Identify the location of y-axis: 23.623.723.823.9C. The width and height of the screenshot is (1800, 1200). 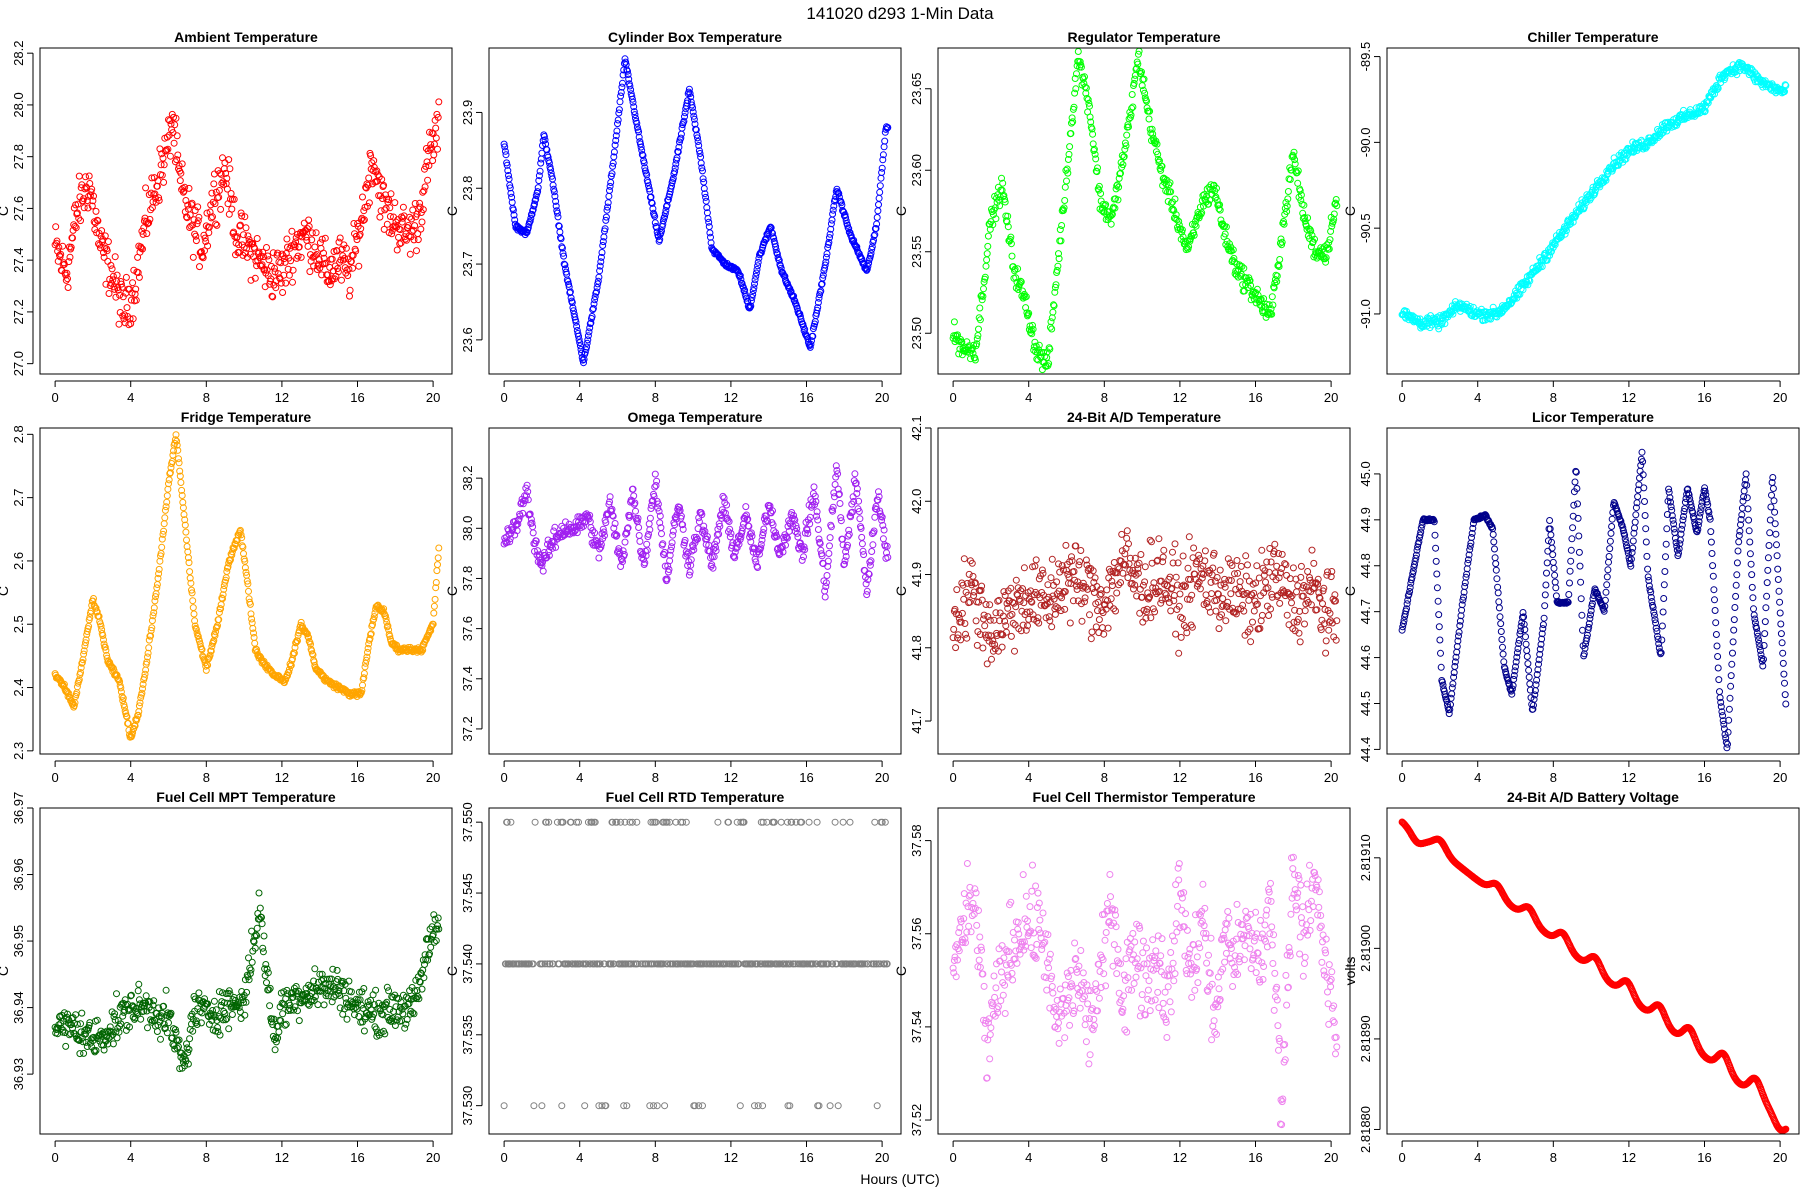
(463, 226).